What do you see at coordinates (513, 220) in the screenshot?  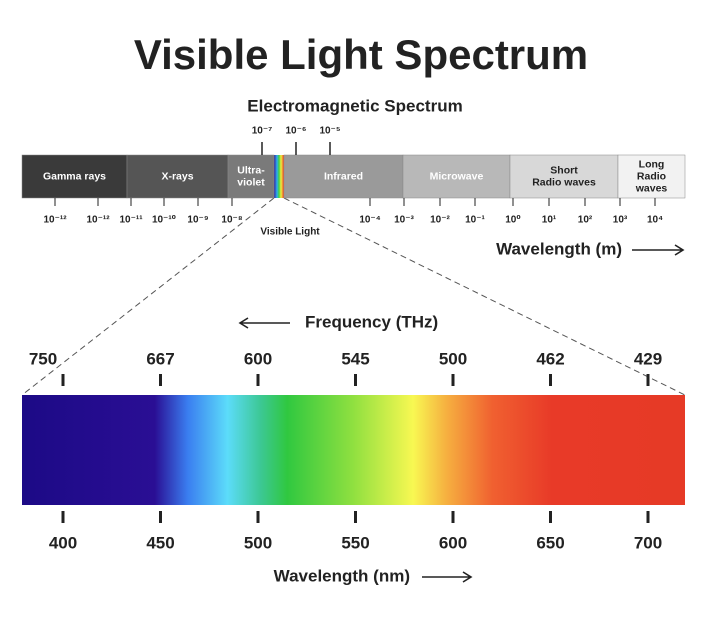 I see `exponent-label: 10⁰` at bounding box center [513, 220].